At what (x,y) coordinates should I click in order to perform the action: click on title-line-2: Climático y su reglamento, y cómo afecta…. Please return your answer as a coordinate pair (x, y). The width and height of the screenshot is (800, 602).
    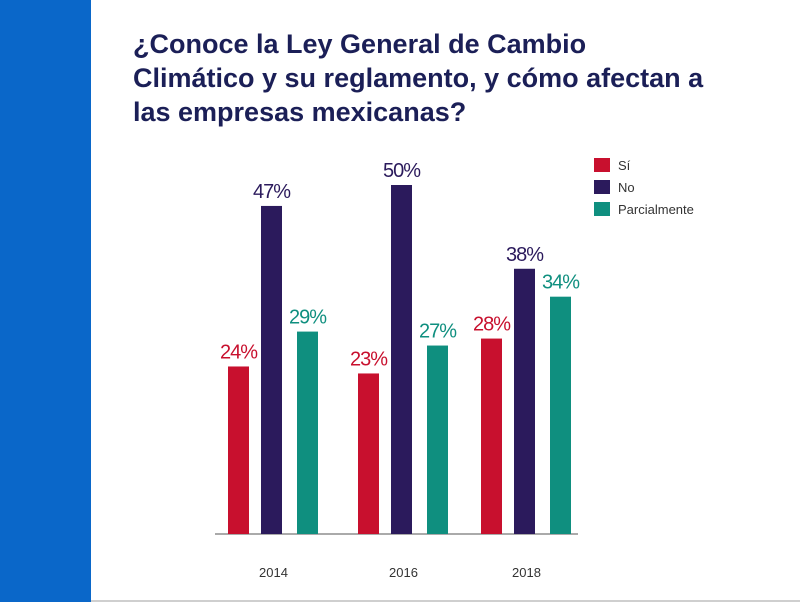
    Looking at the image, I should click on (418, 78).